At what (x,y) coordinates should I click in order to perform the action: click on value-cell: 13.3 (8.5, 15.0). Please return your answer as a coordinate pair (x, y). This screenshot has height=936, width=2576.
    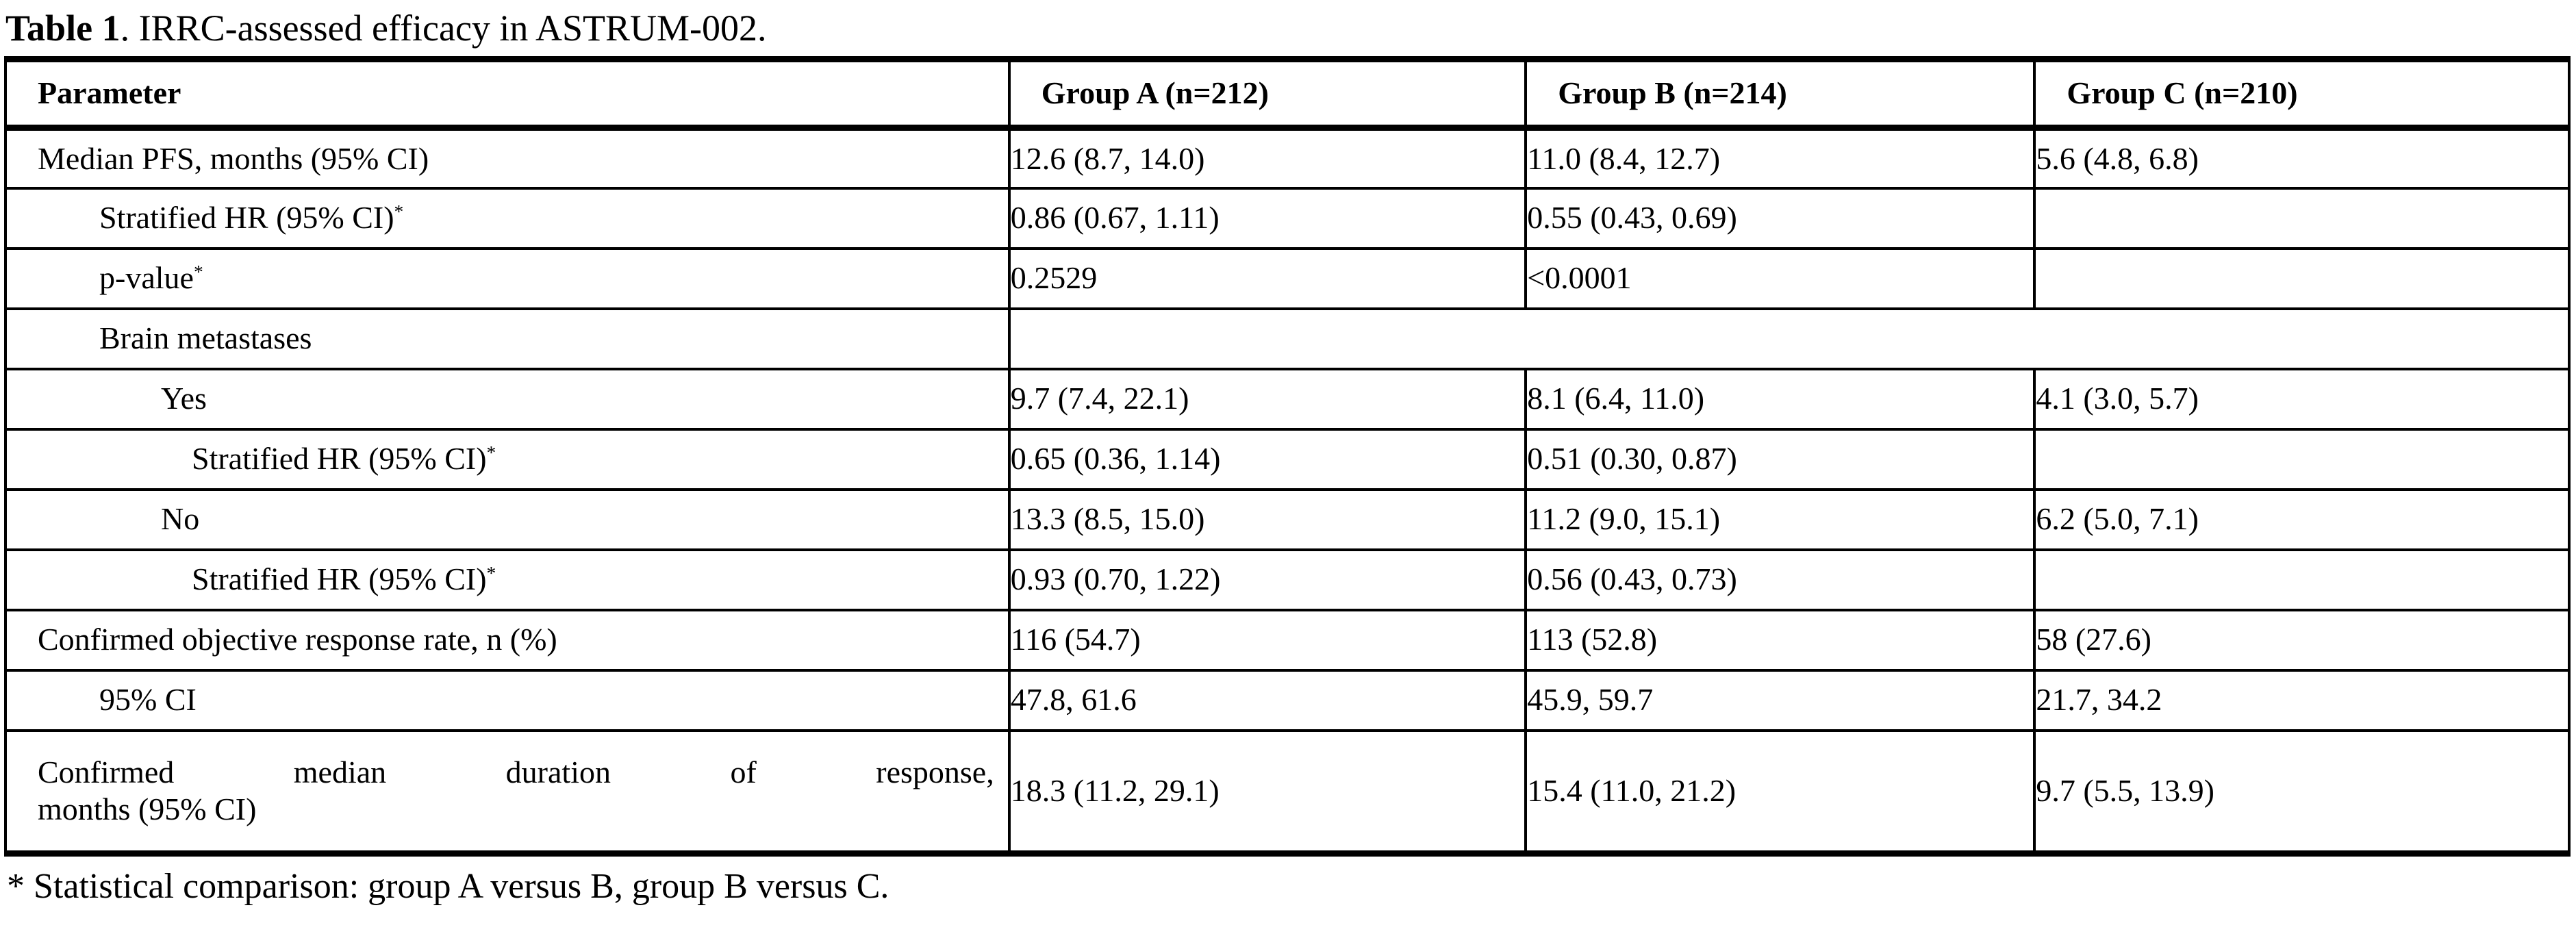
    Looking at the image, I should click on (1267, 519).